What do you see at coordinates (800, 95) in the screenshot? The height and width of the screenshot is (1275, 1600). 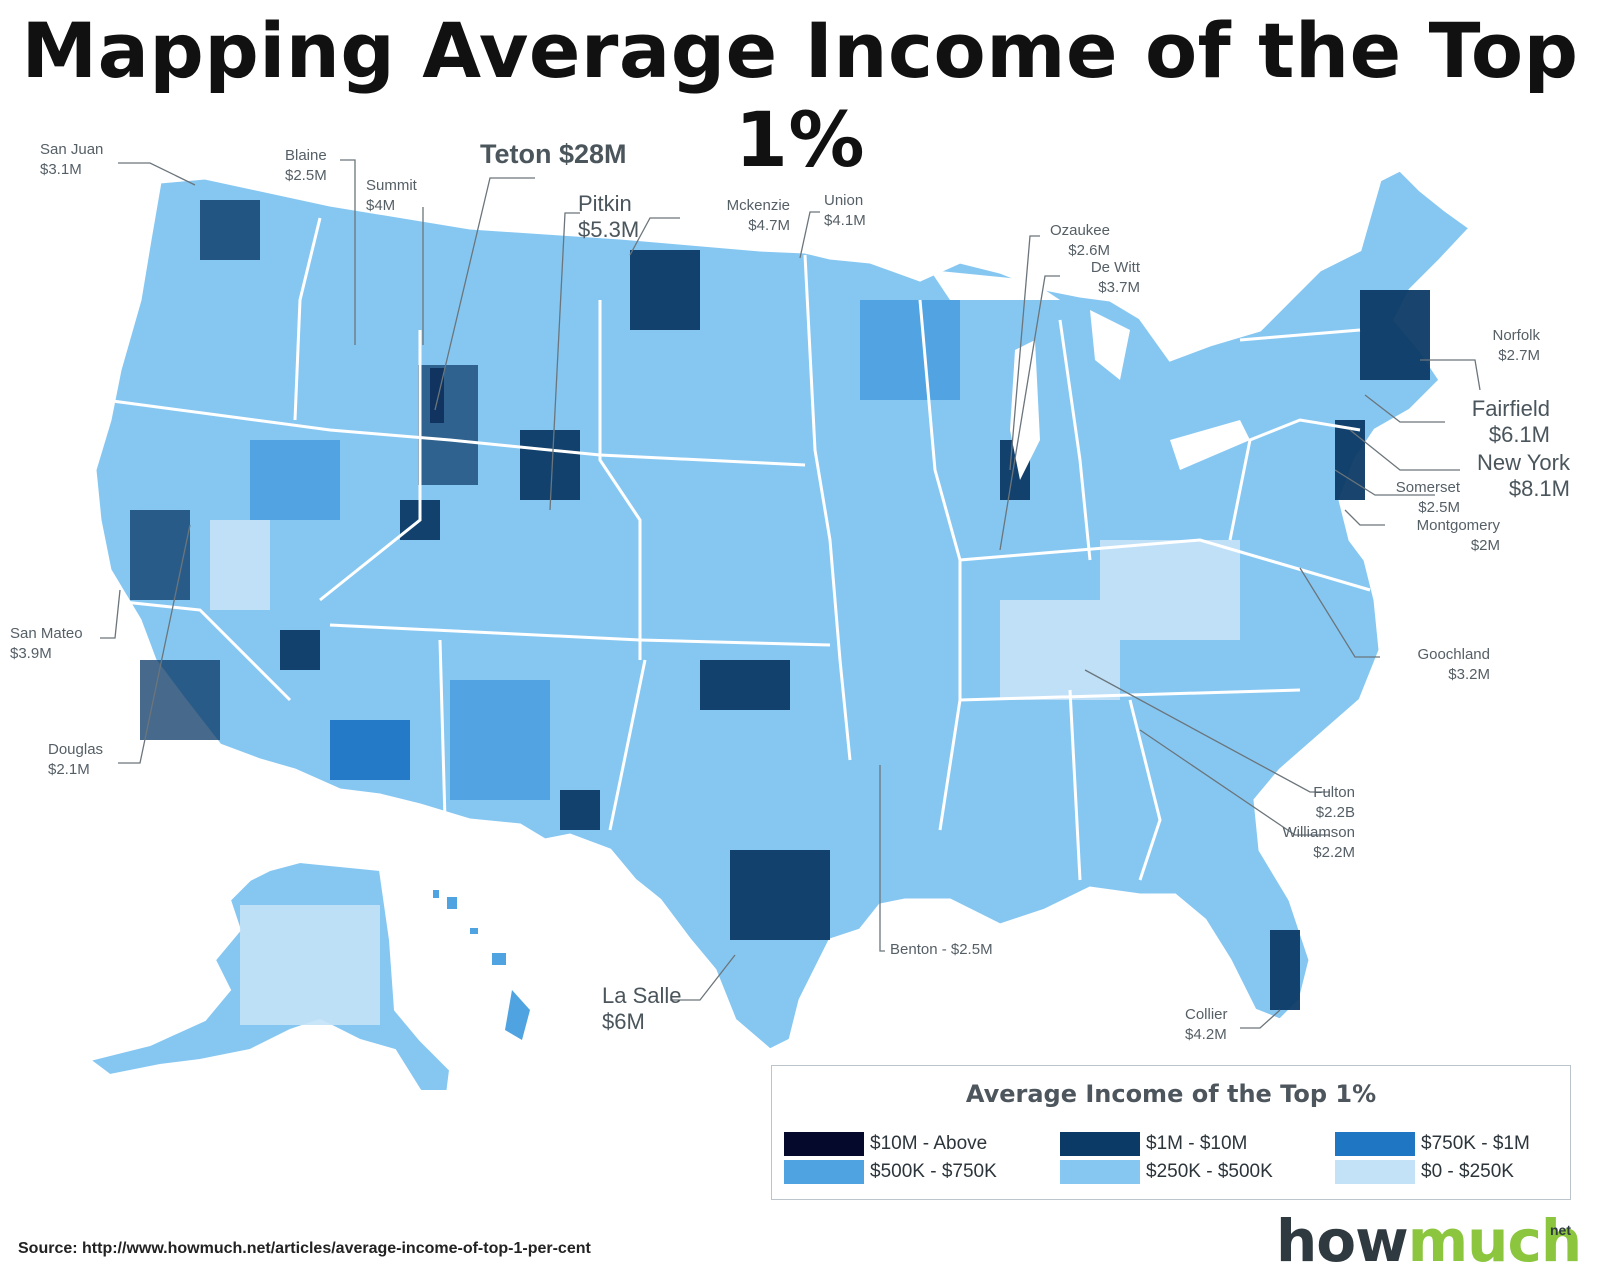 I see `page-title: Mapping Average Income of the Top 1%` at bounding box center [800, 95].